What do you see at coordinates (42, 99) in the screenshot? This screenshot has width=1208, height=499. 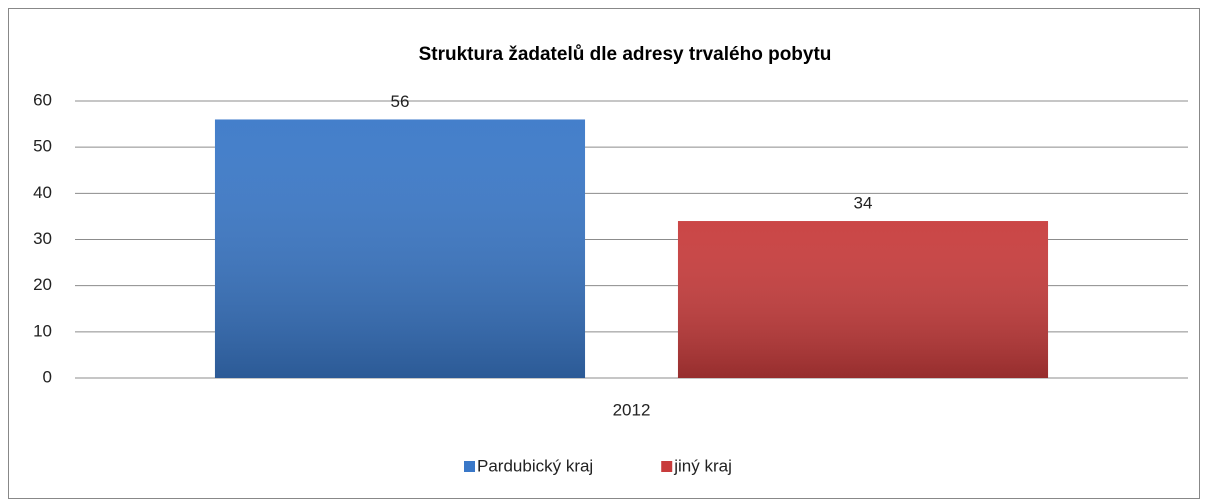 I see `y-tick-label: 60` at bounding box center [42, 99].